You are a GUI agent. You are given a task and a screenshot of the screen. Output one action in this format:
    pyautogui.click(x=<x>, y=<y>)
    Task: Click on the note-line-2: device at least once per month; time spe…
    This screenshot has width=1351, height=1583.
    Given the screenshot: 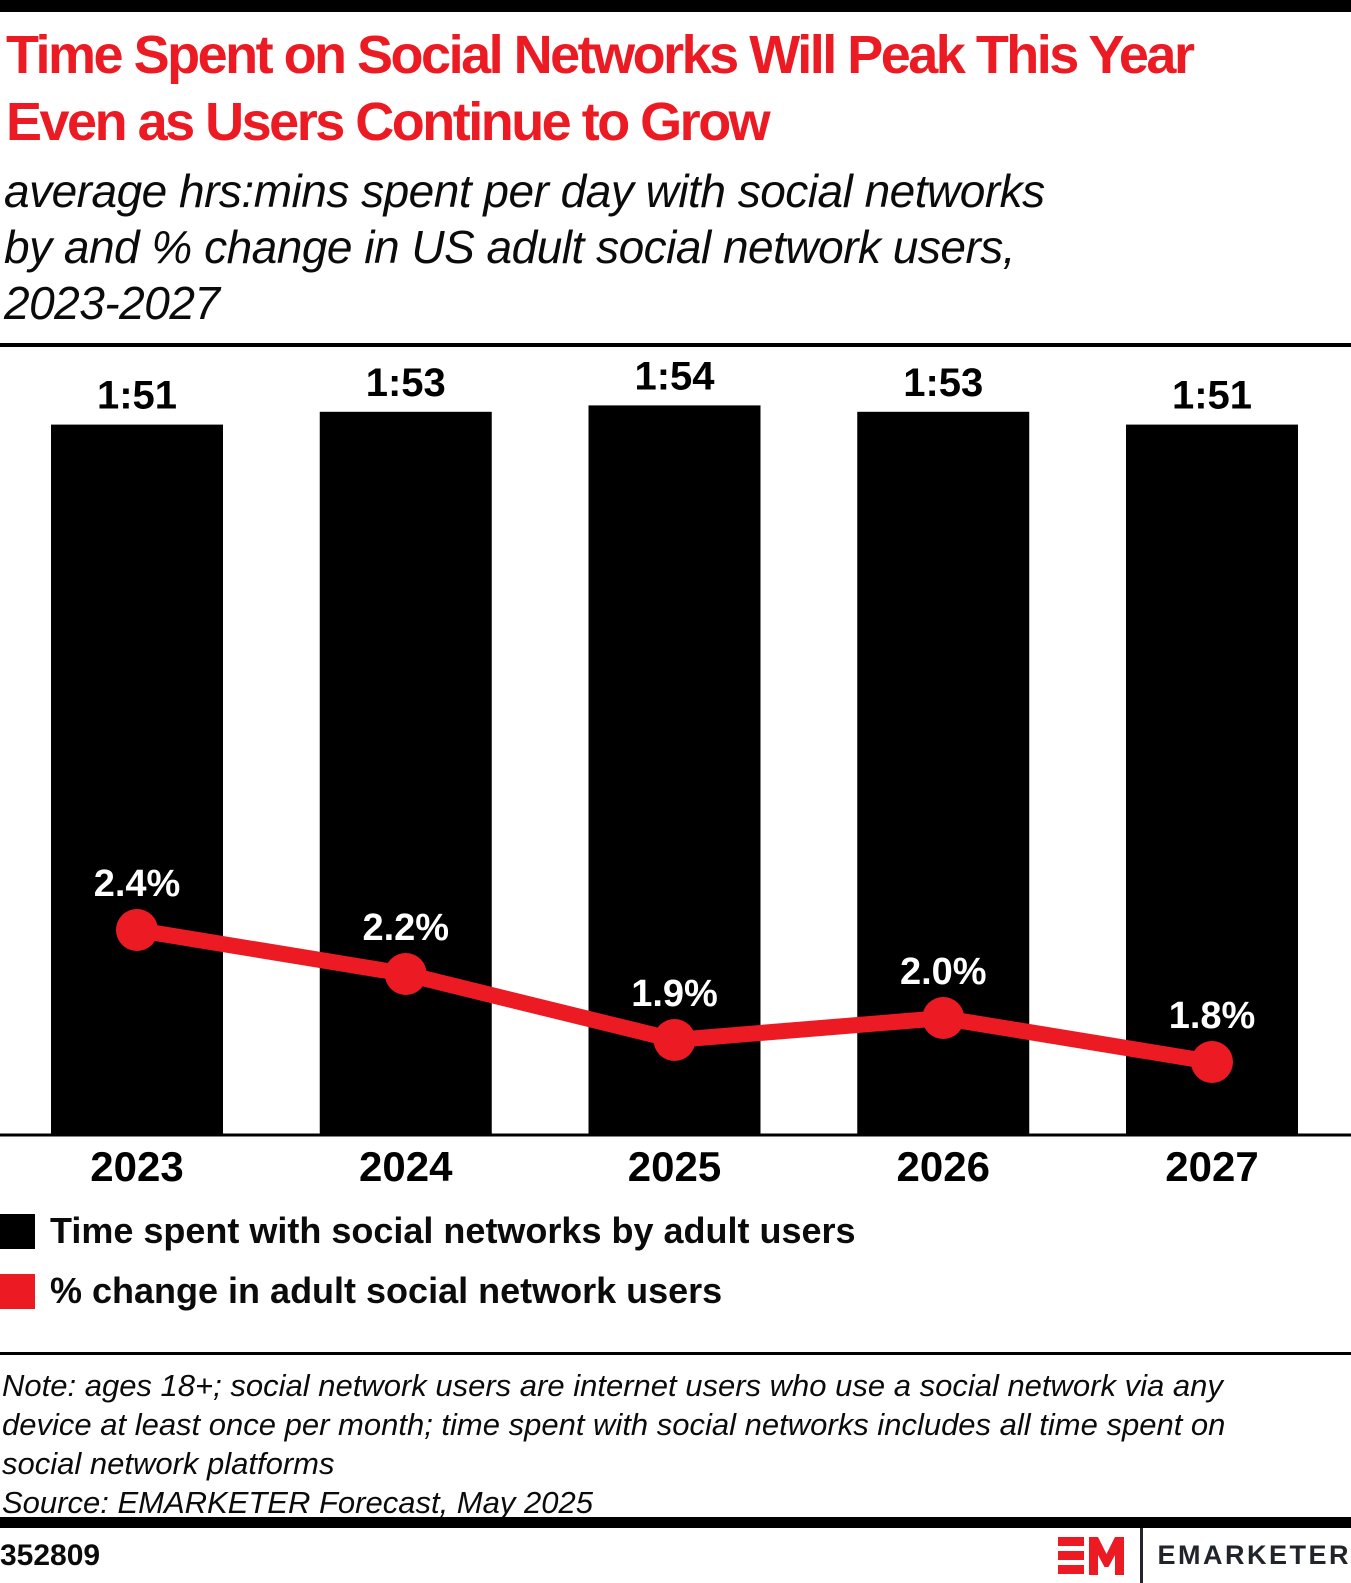 What is the action you would take?
    pyautogui.click(x=614, y=1424)
    